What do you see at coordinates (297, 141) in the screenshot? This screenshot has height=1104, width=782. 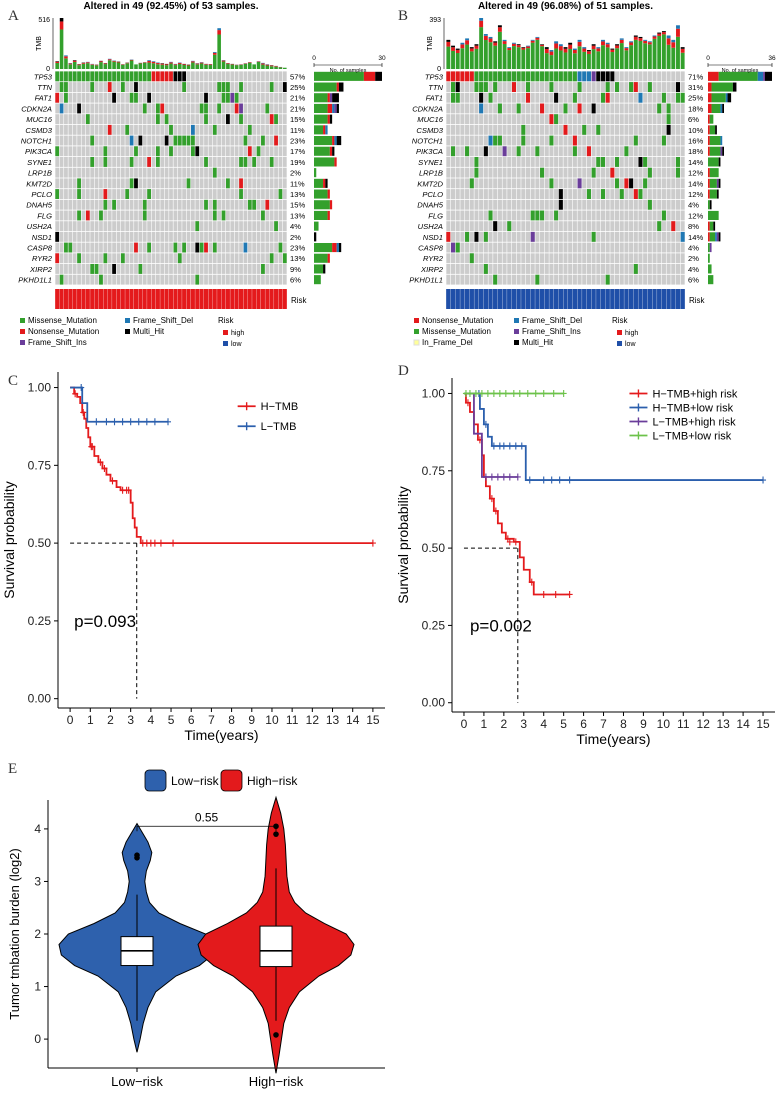 I see `gene-percent: 23%` at bounding box center [297, 141].